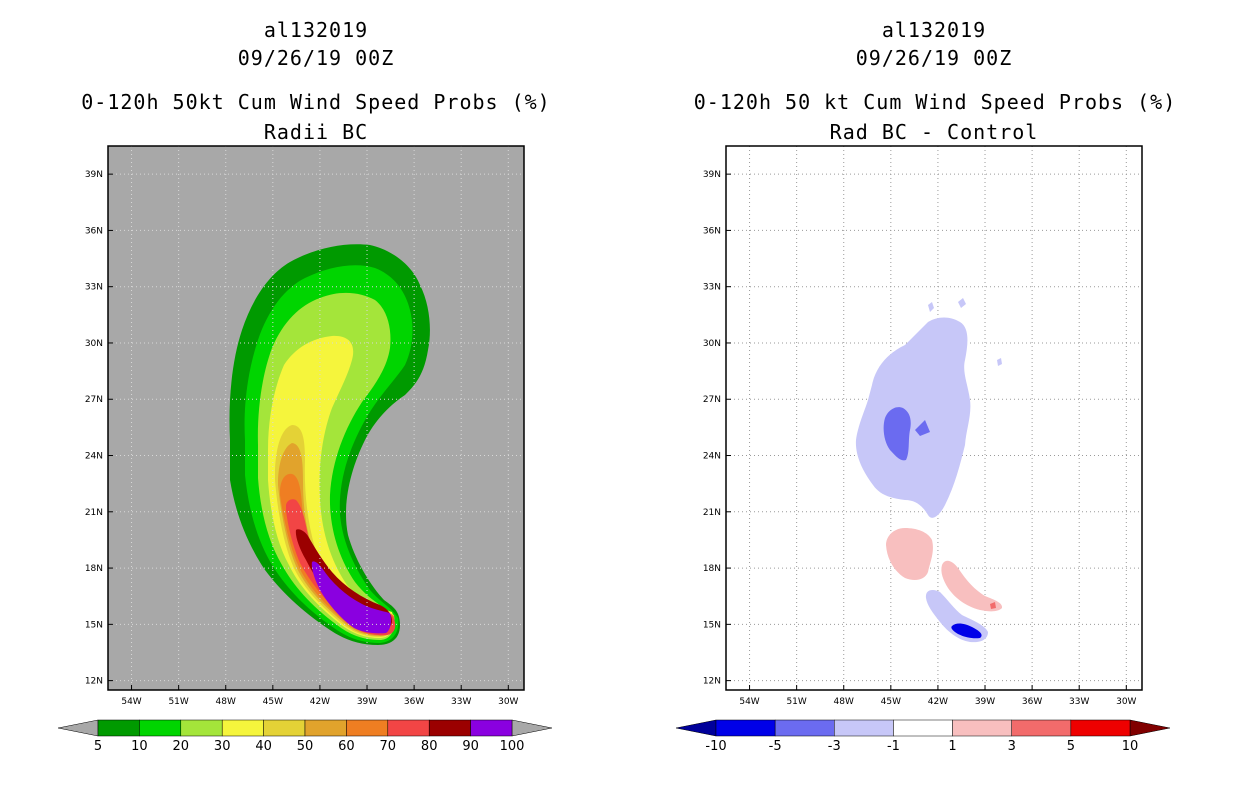  I want to click on left-storm-id: al132019, so click(316, 30).